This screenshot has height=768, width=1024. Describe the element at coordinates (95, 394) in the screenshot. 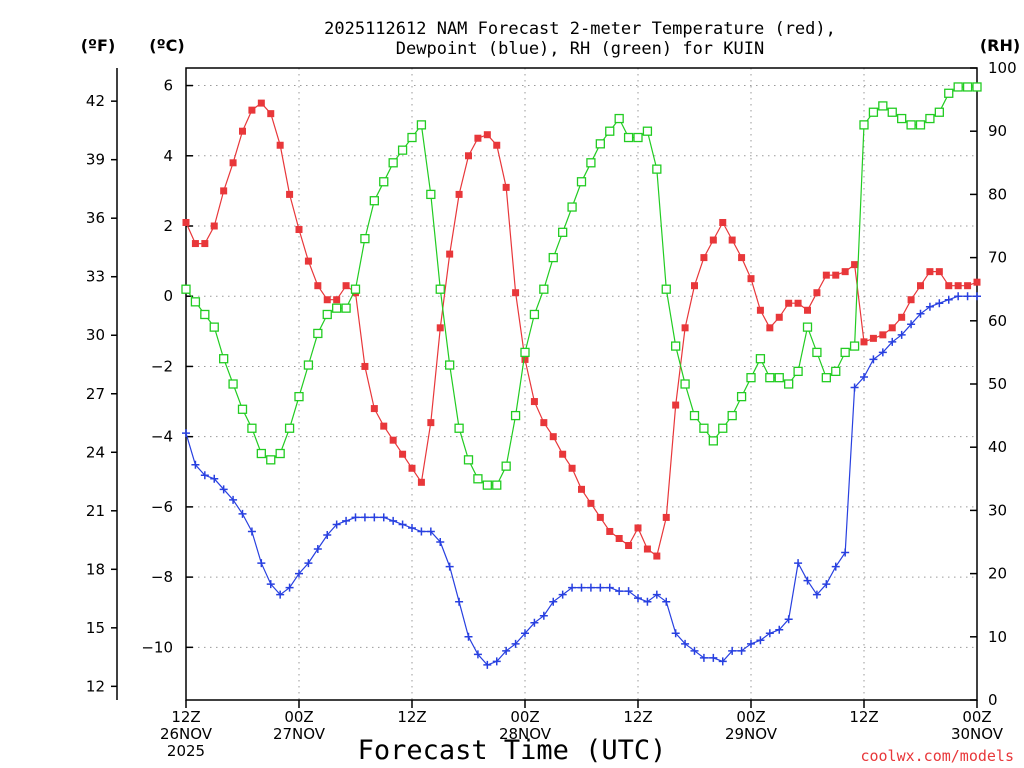

I see `fahrenheit-tick-label: 27` at that location.